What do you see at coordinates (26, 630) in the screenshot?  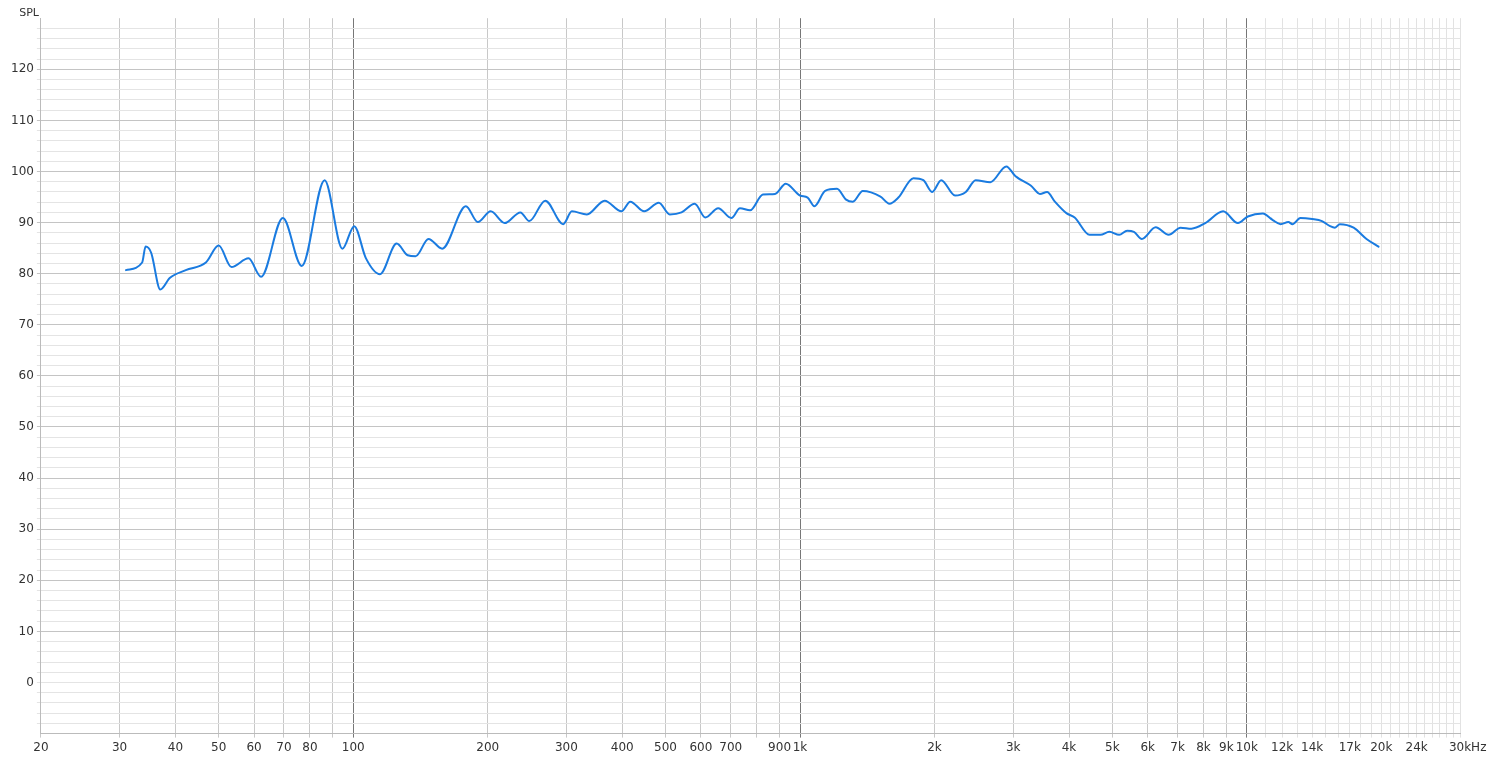 I see `y-tick-label: 10` at bounding box center [26, 630].